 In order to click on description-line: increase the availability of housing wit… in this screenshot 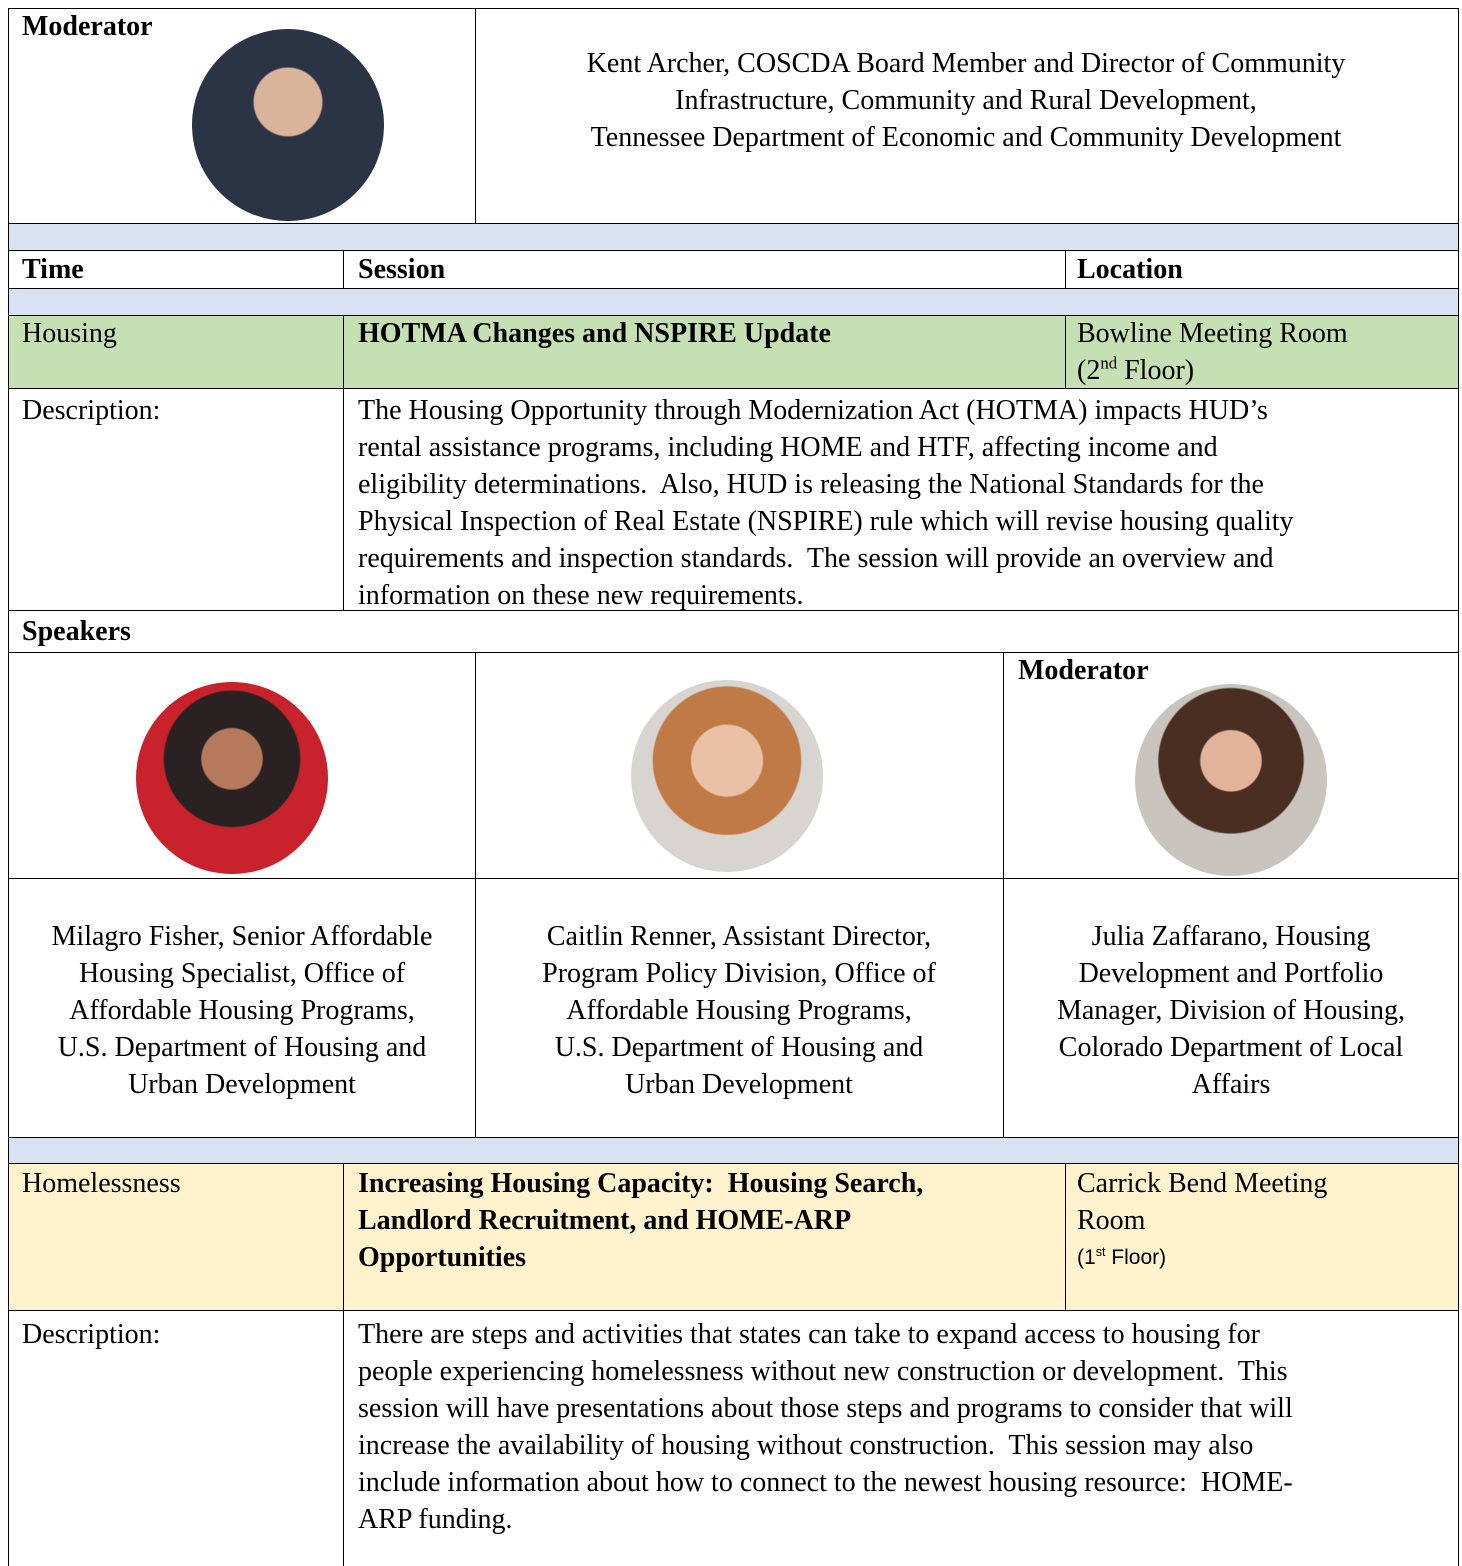, I will do `click(806, 1445)`.